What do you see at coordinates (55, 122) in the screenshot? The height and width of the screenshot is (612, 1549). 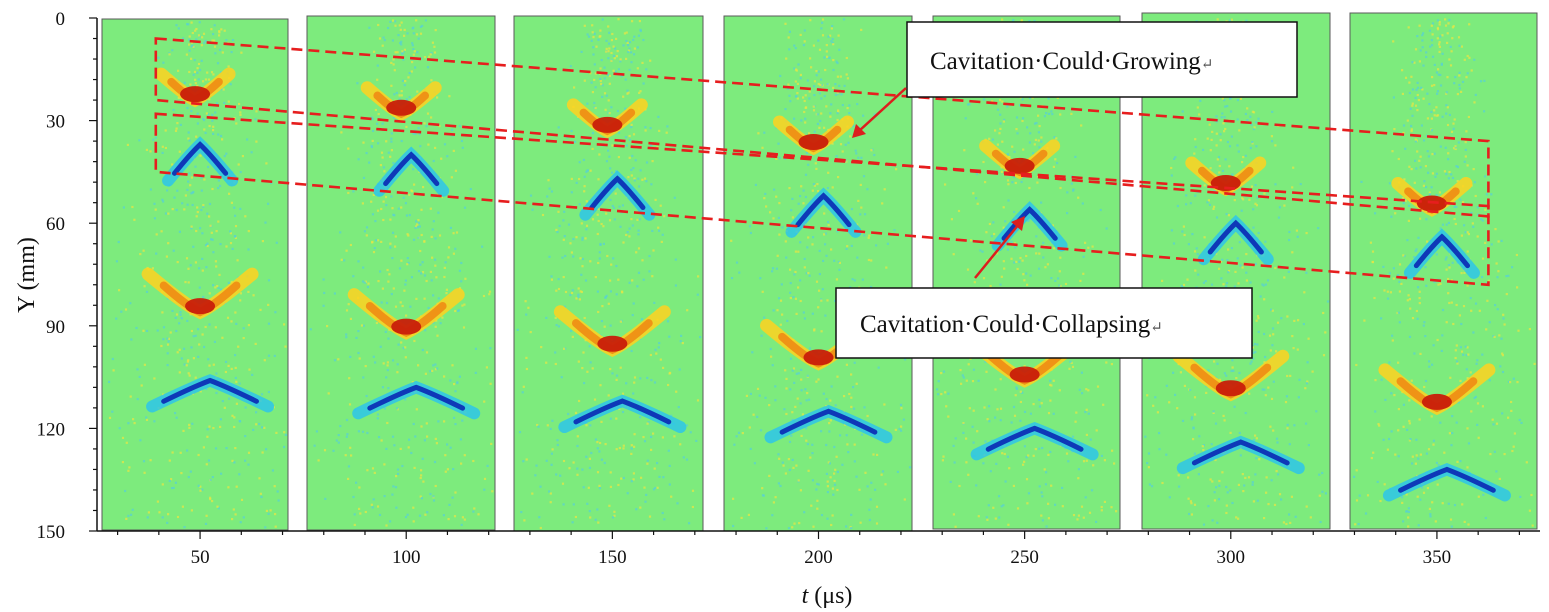 I see `y-tick-label-30: 30` at bounding box center [55, 122].